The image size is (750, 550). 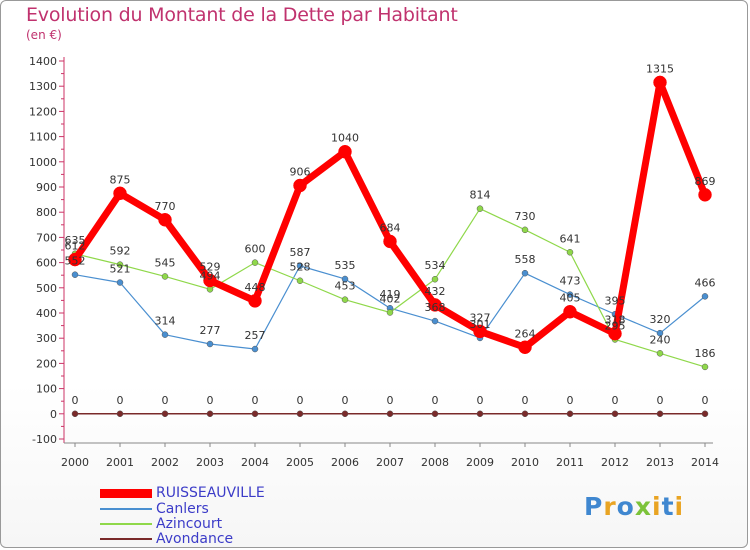 What do you see at coordinates (44, 35) in the screenshot?
I see `chart-subtitle: (en €)` at bounding box center [44, 35].